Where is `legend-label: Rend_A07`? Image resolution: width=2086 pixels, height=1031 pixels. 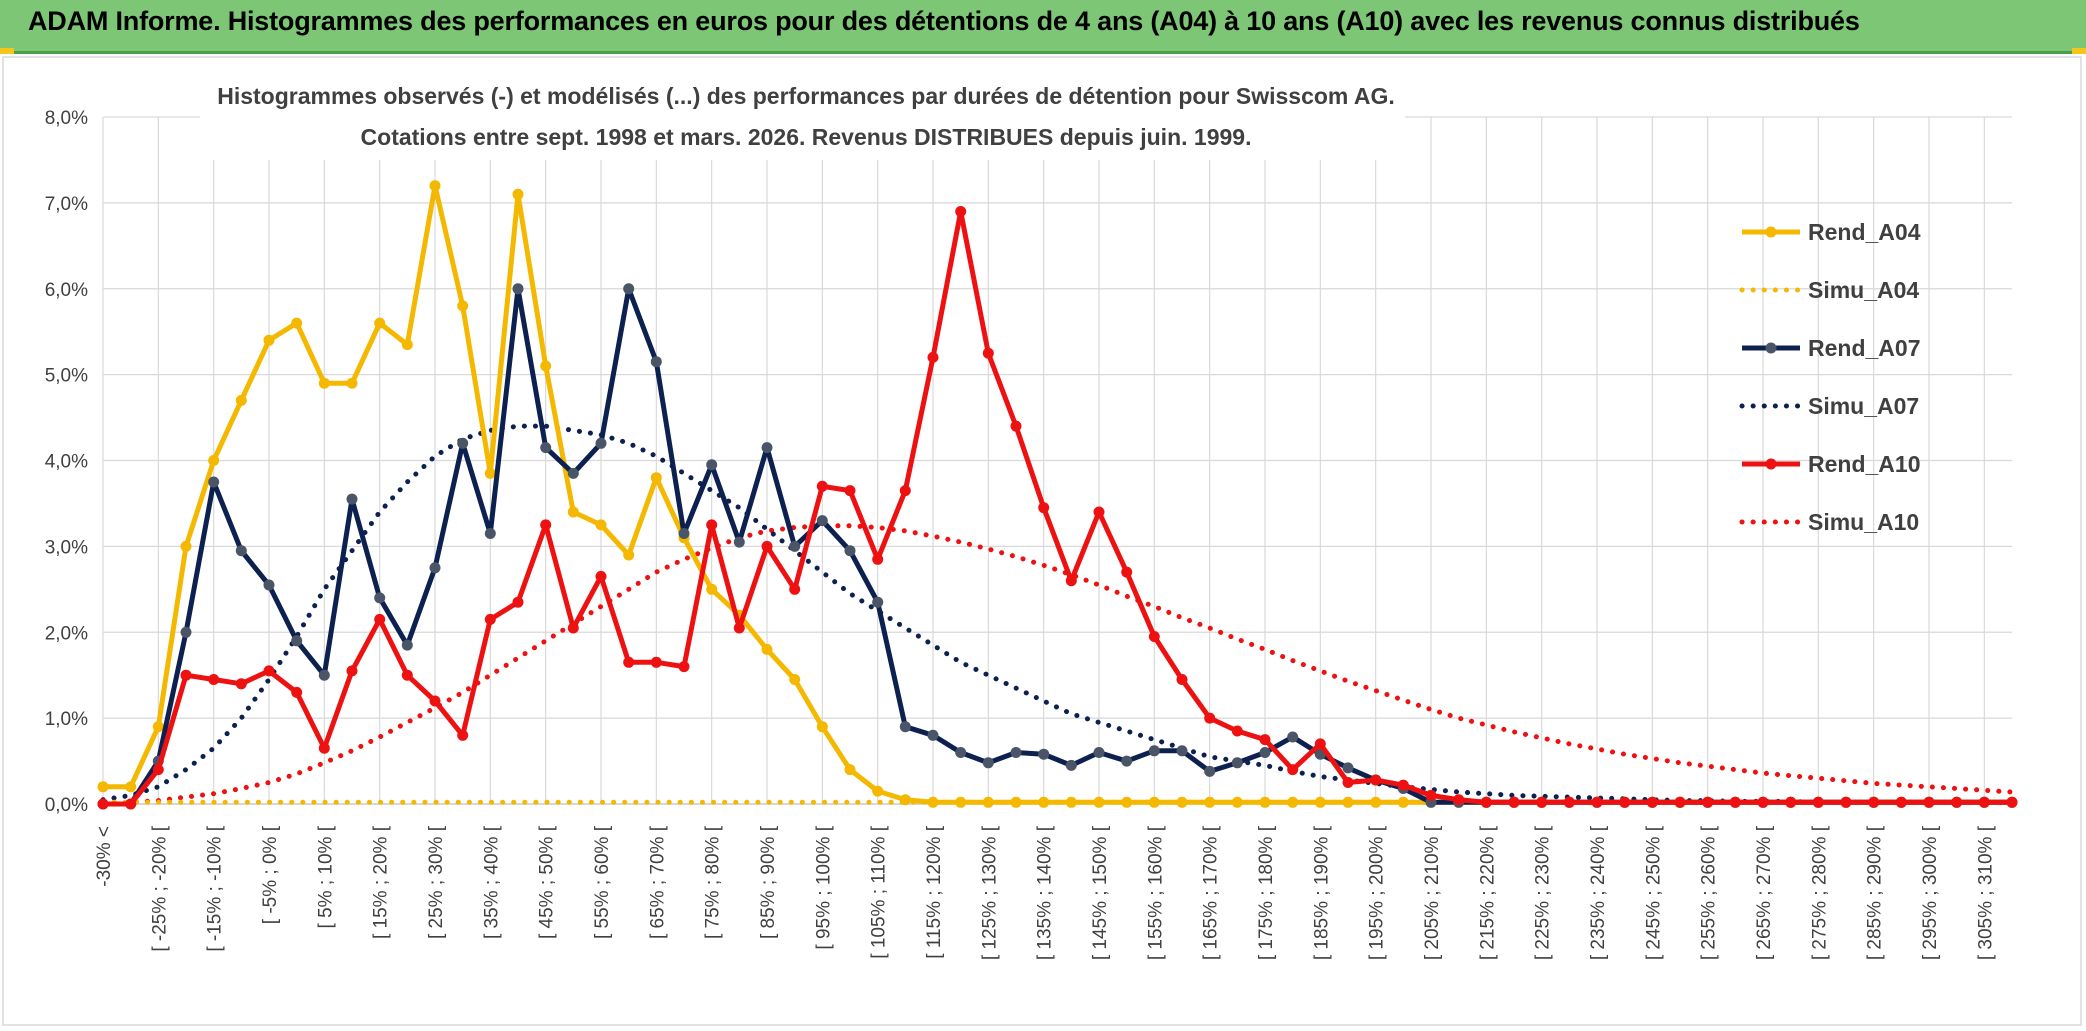
legend-label: Rend_A07 is located at coordinates (1864, 348).